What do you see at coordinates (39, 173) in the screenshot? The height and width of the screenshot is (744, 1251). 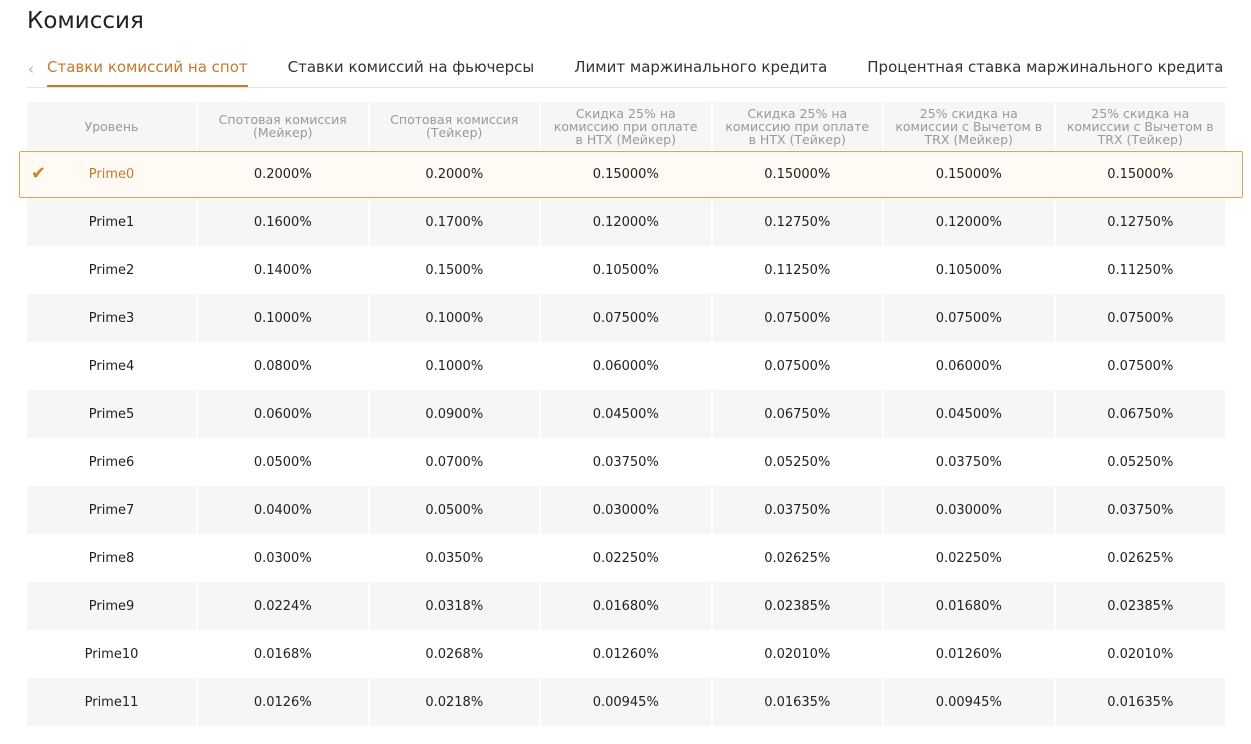 I see `selected-check-icon: ✔` at bounding box center [39, 173].